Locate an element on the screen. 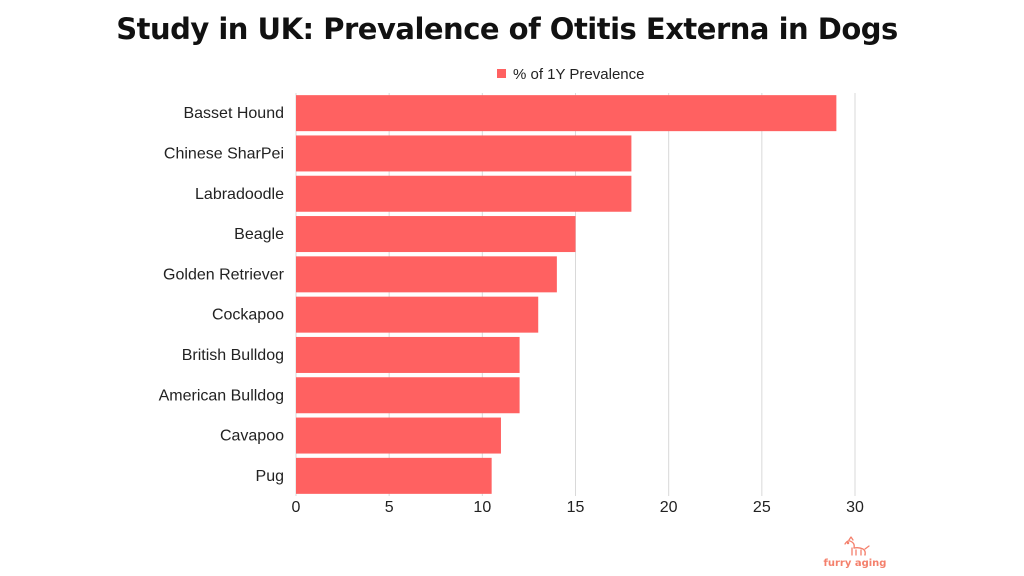  x-tick-label-6: 30 is located at coordinates (855, 507).